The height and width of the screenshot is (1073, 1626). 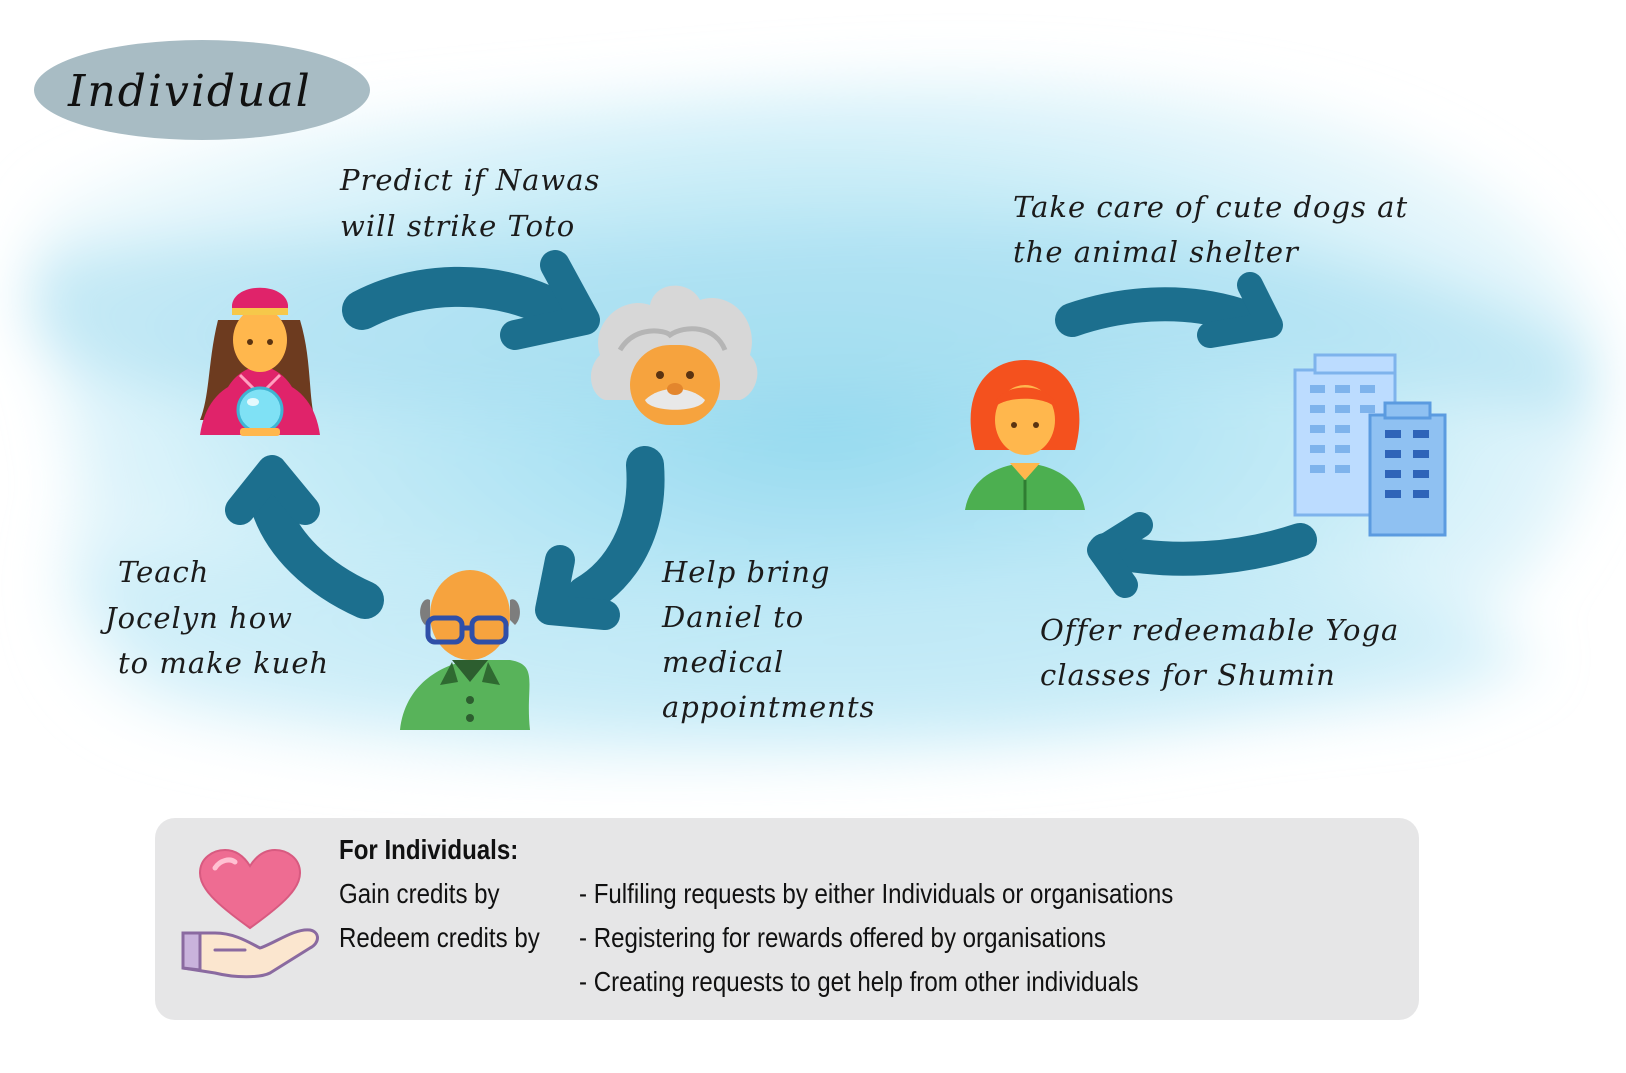 What do you see at coordinates (189, 91) in the screenshot?
I see `diagram-title: Individual` at bounding box center [189, 91].